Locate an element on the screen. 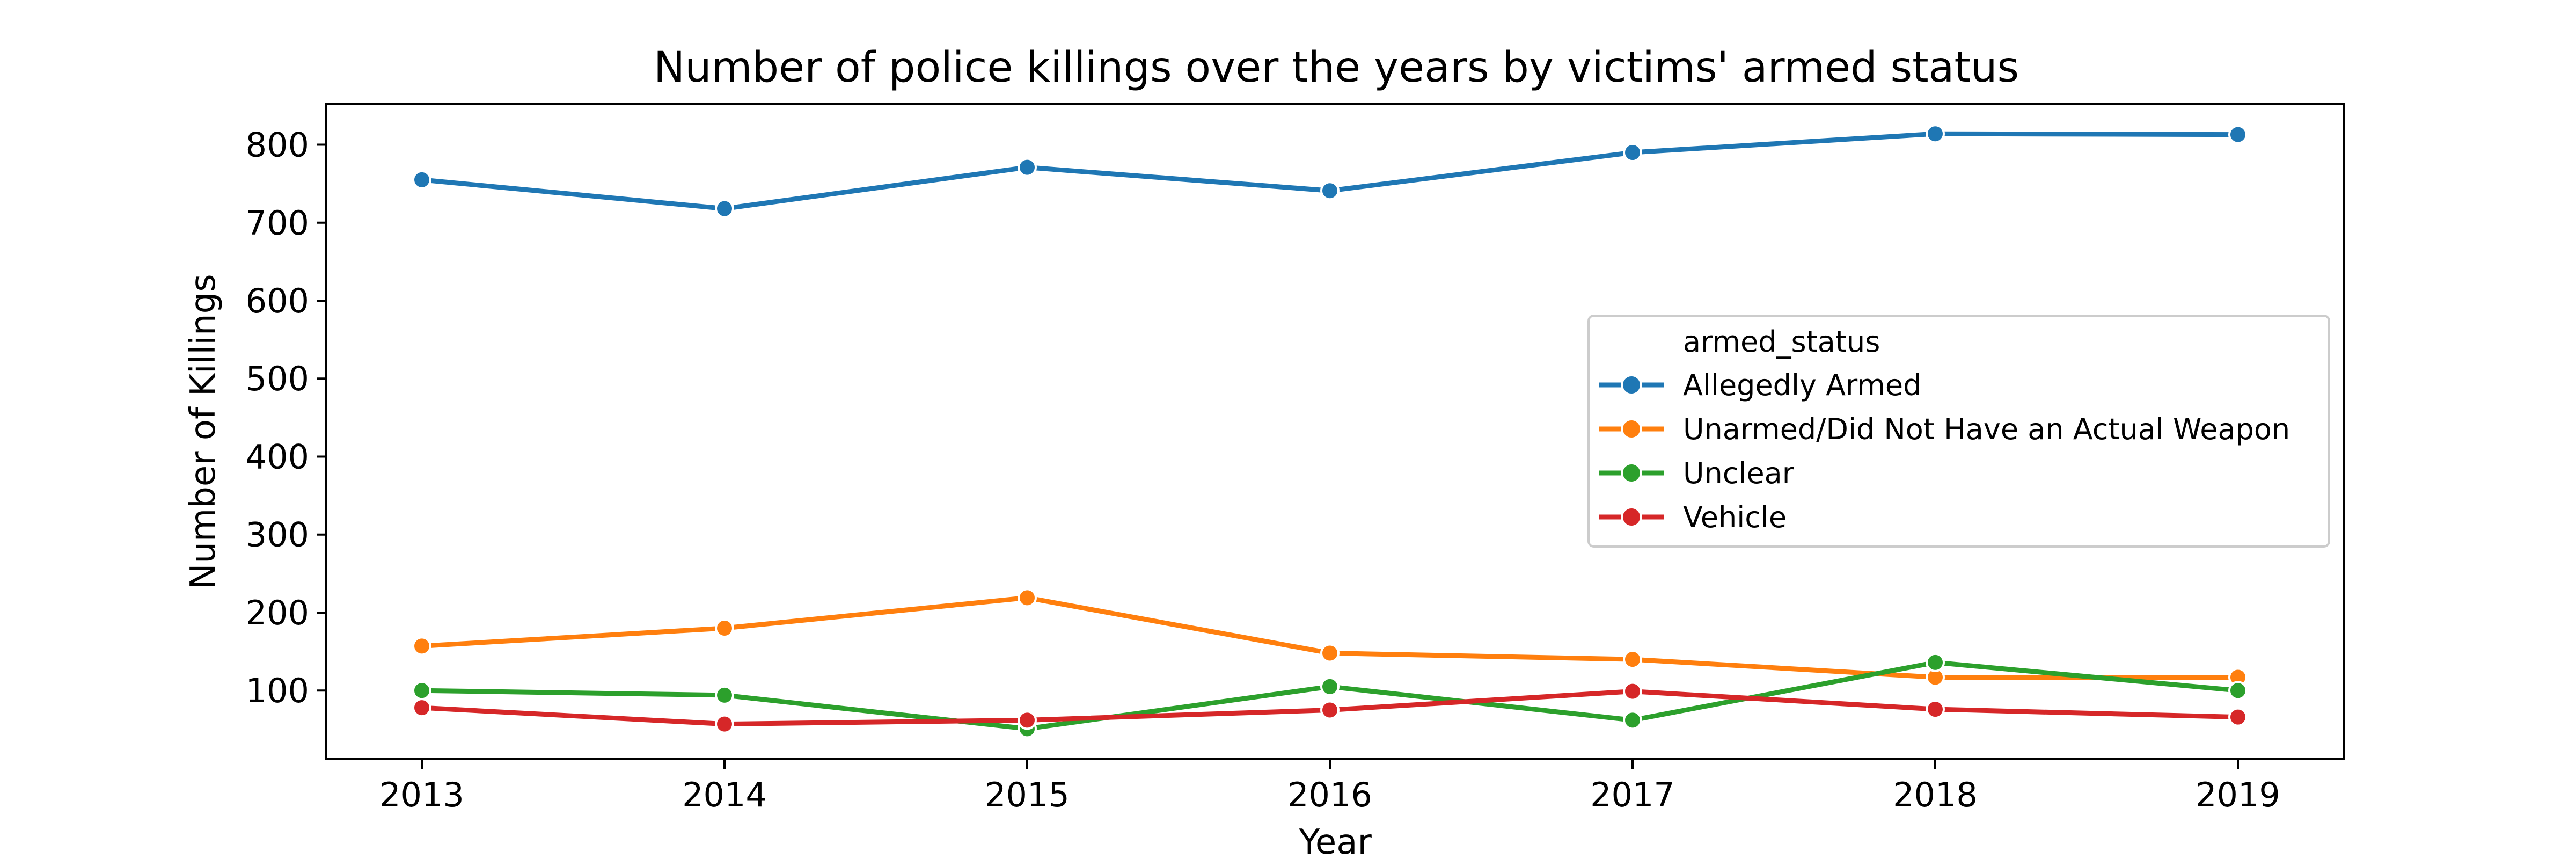 The image size is (2576, 859). series-allegedly-armed is located at coordinates (1330, 171).